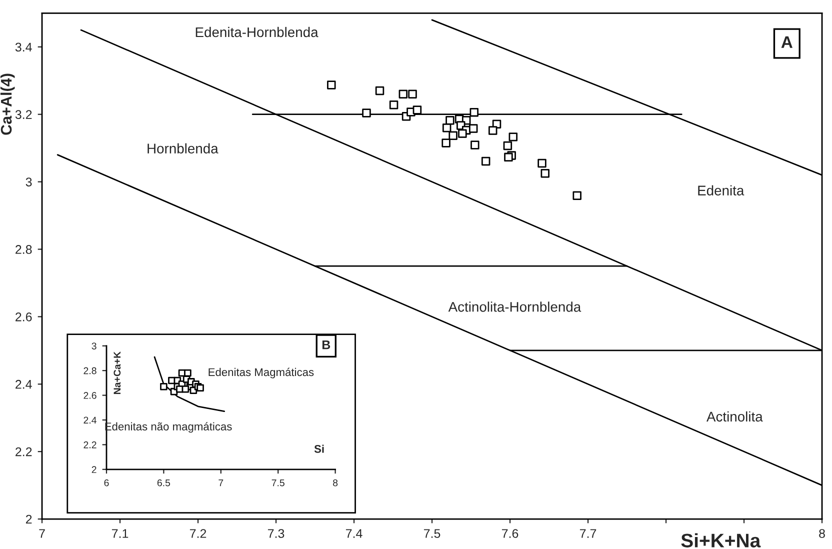  Describe the element at coordinates (120, 533) in the screenshot. I see `x-tick-label: 7.1` at that location.